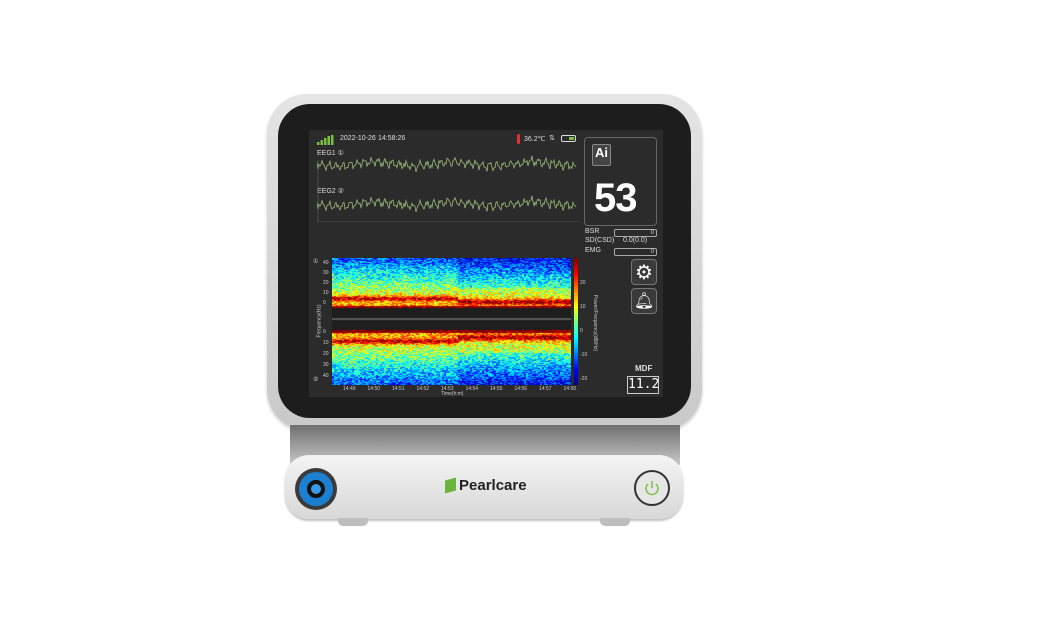 This screenshot has width=1060, height=620. I want to click on index-panel: Ai 53, so click(620, 181).